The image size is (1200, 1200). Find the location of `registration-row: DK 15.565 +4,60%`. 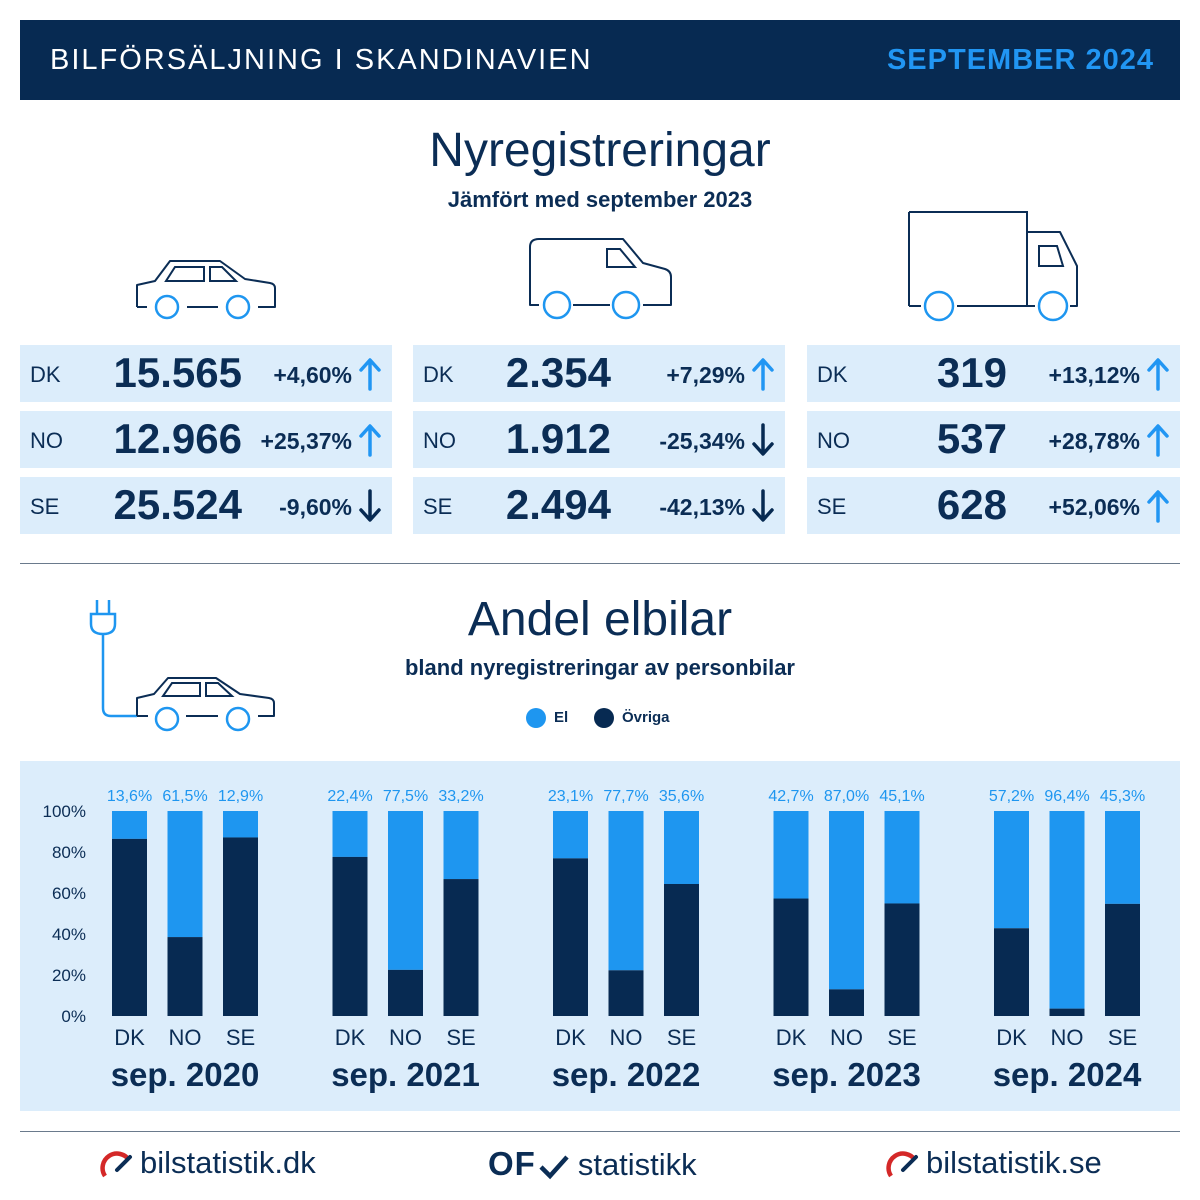

registration-row: DK 15.565 +4,60% is located at coordinates (206, 373).